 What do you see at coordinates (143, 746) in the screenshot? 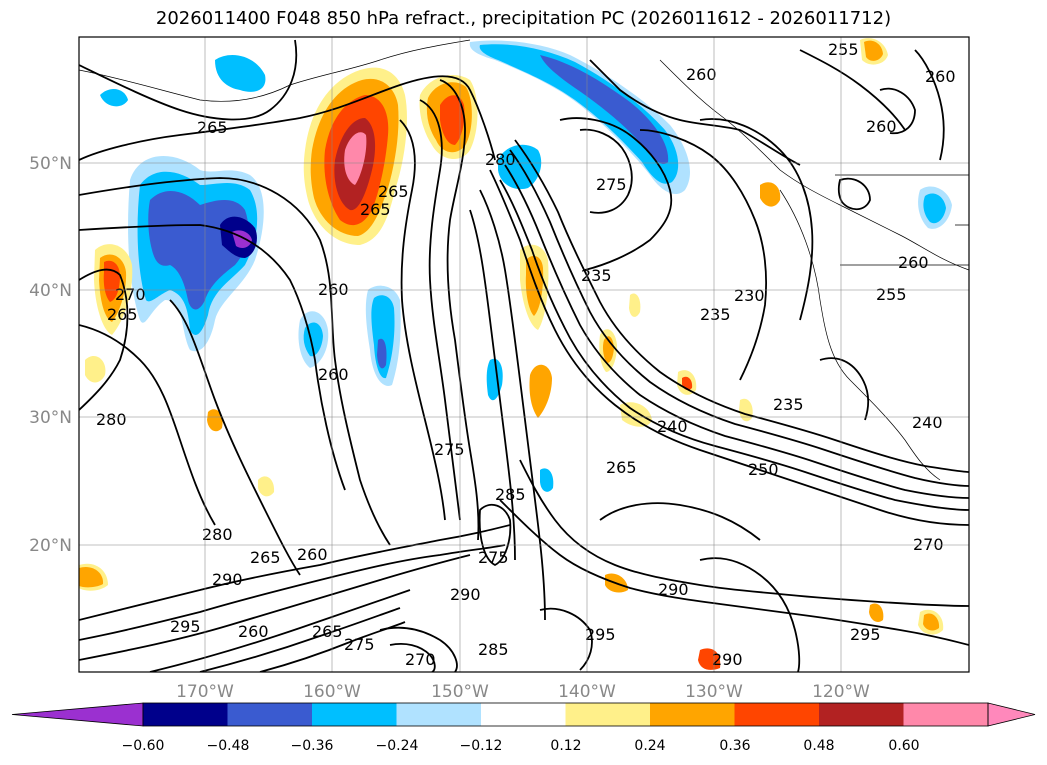
I see `colorbar-tick-label: −0.60` at bounding box center [143, 746].